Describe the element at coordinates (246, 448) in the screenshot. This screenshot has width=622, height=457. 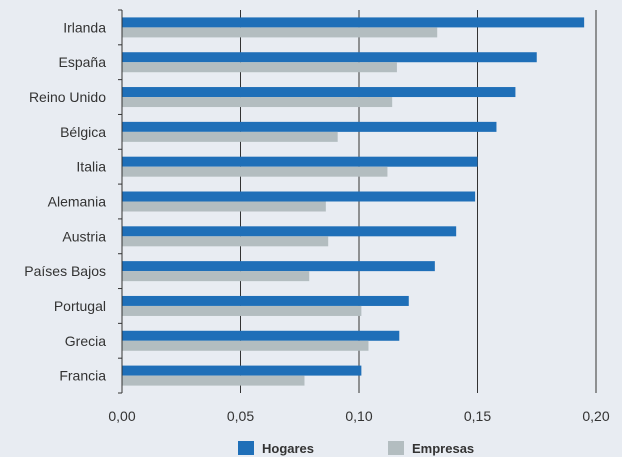
I see `legend-swatch-hogares` at that location.